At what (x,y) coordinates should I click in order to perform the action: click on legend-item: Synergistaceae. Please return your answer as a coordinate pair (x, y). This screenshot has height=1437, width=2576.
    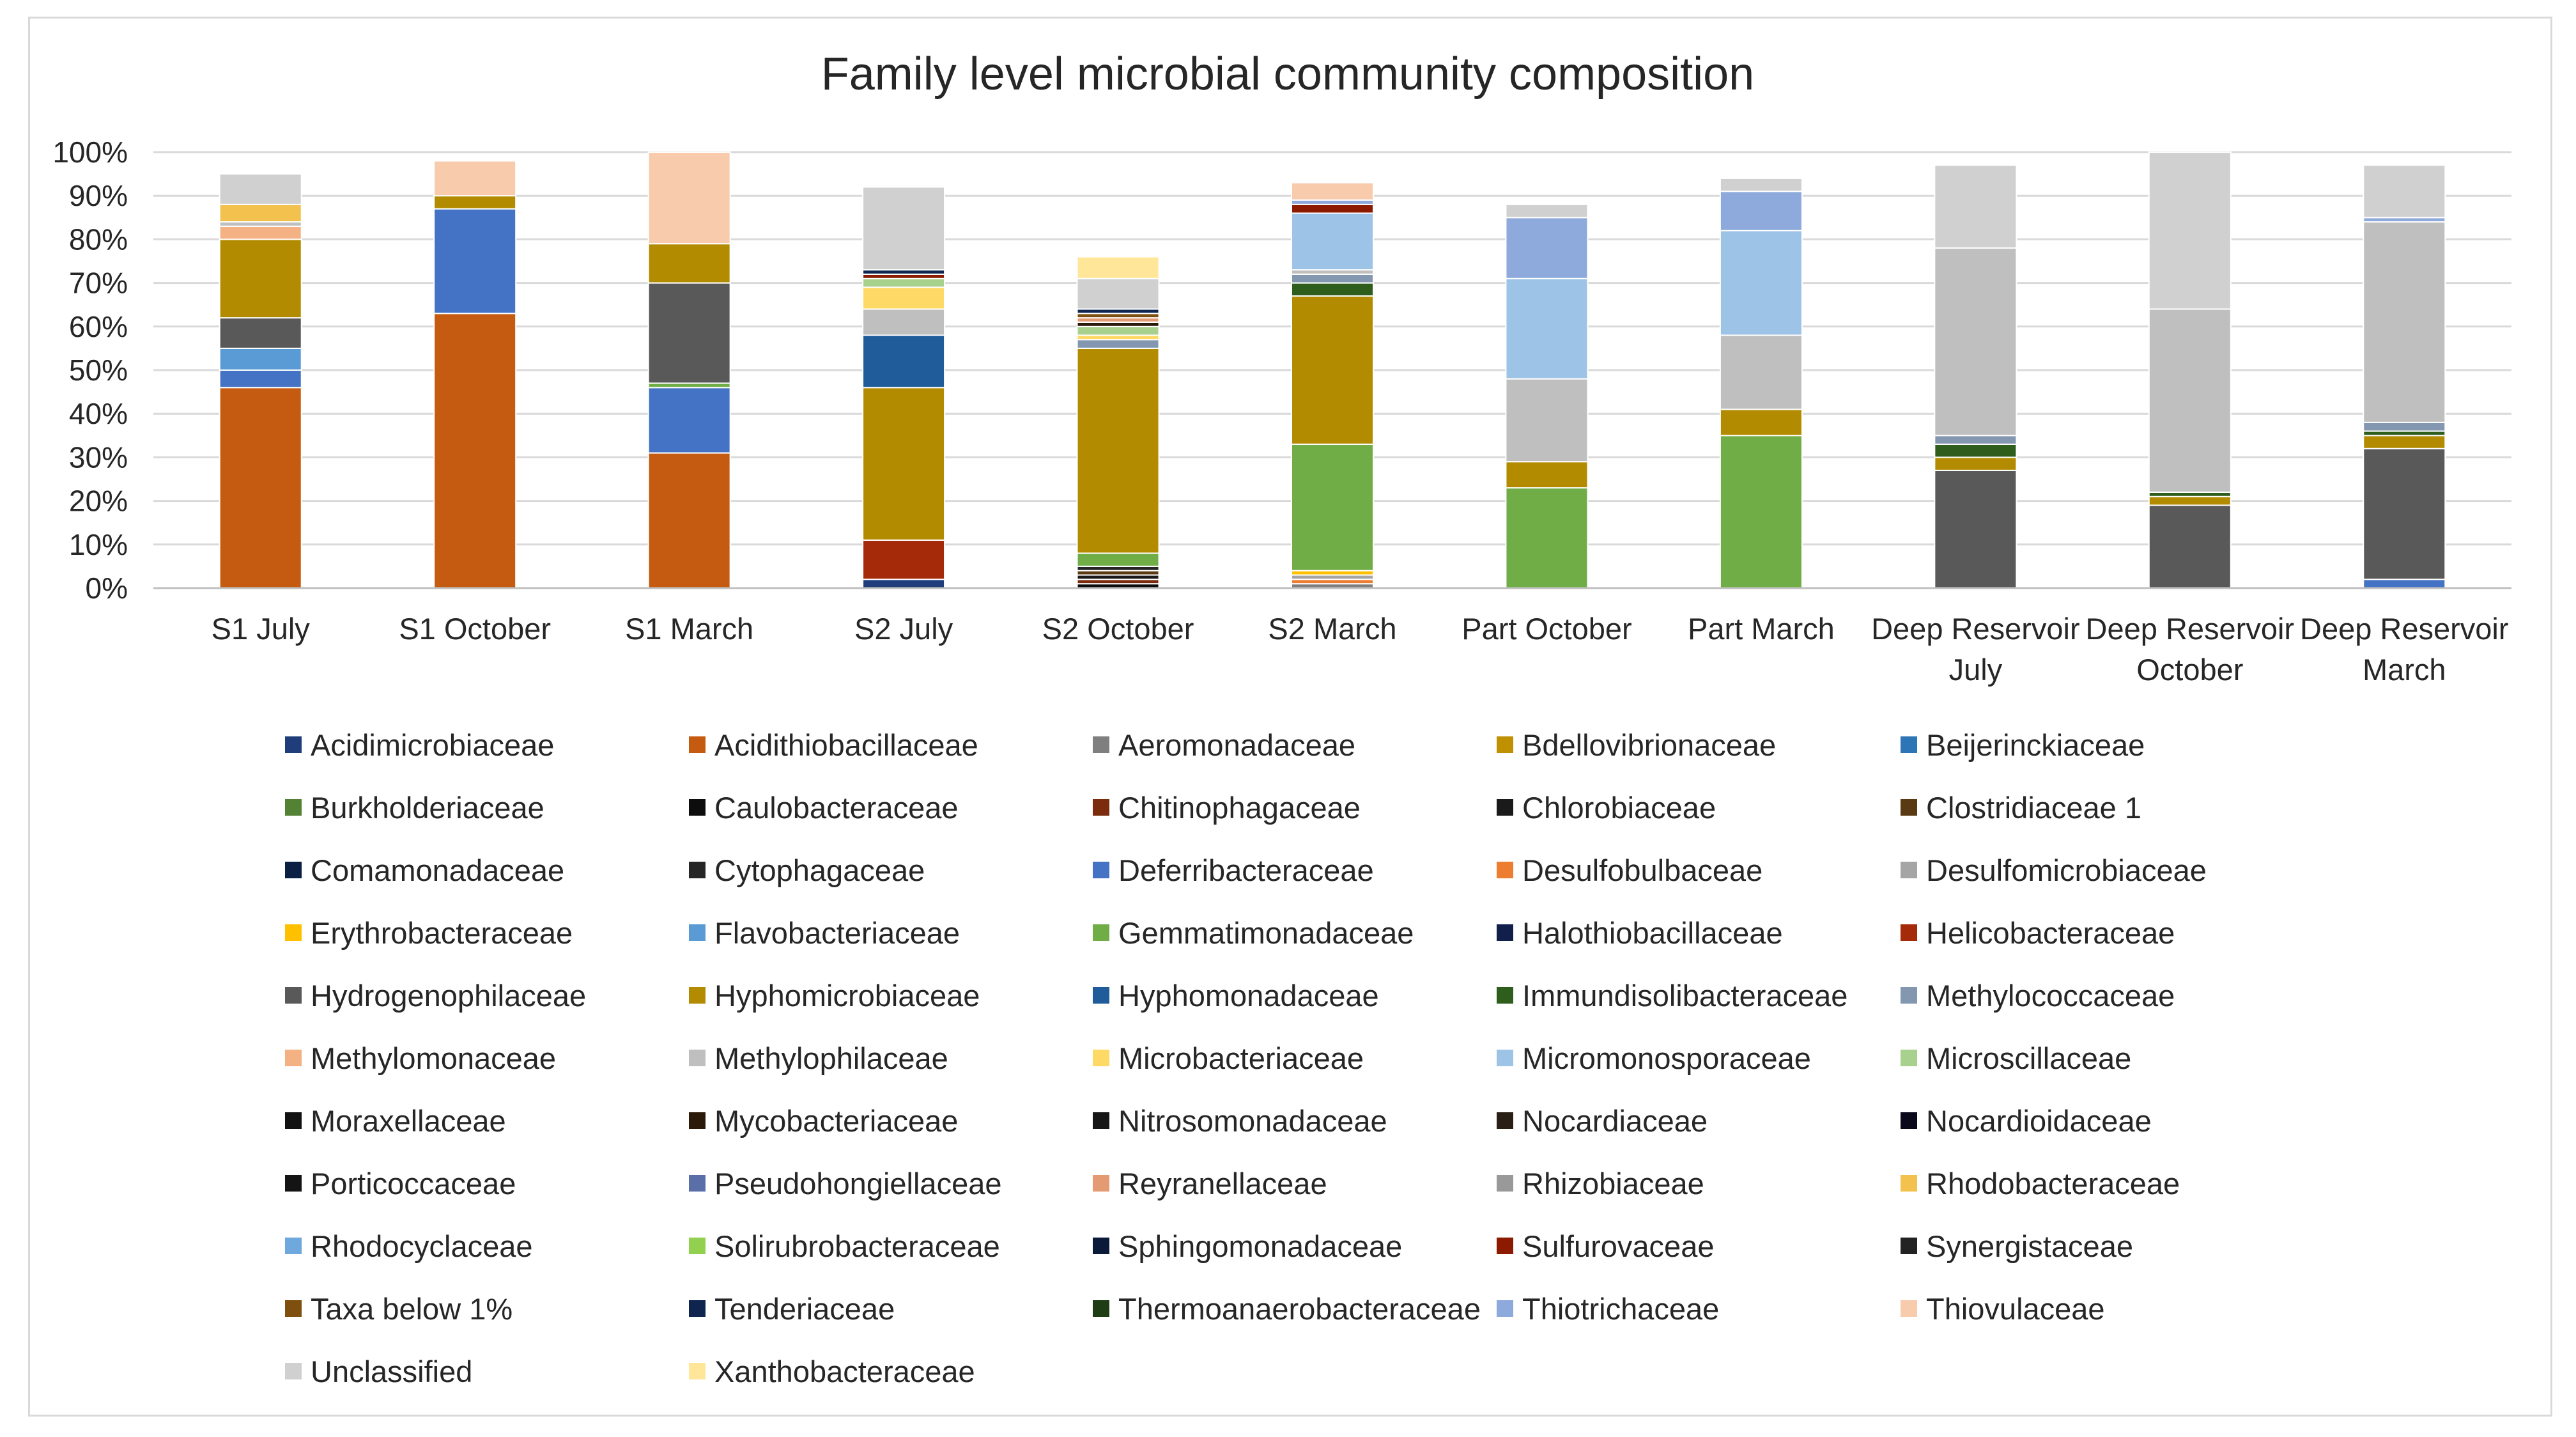
    Looking at the image, I should click on (2017, 1245).